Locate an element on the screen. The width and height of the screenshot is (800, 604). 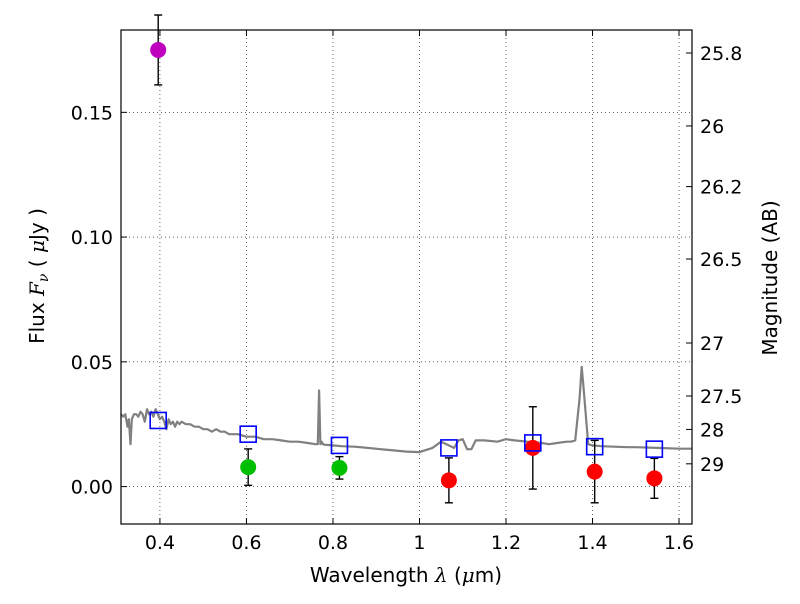
x-tick-label: 0.8 is located at coordinates (333, 543).